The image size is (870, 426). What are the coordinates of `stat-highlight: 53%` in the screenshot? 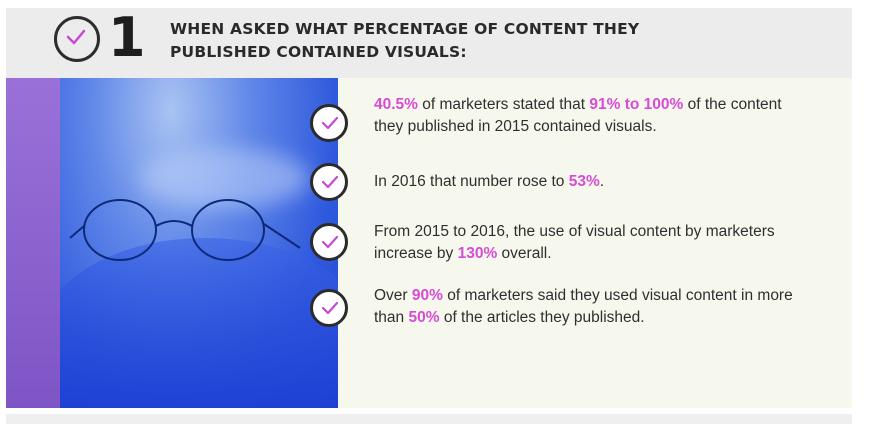 It's located at (584, 181).